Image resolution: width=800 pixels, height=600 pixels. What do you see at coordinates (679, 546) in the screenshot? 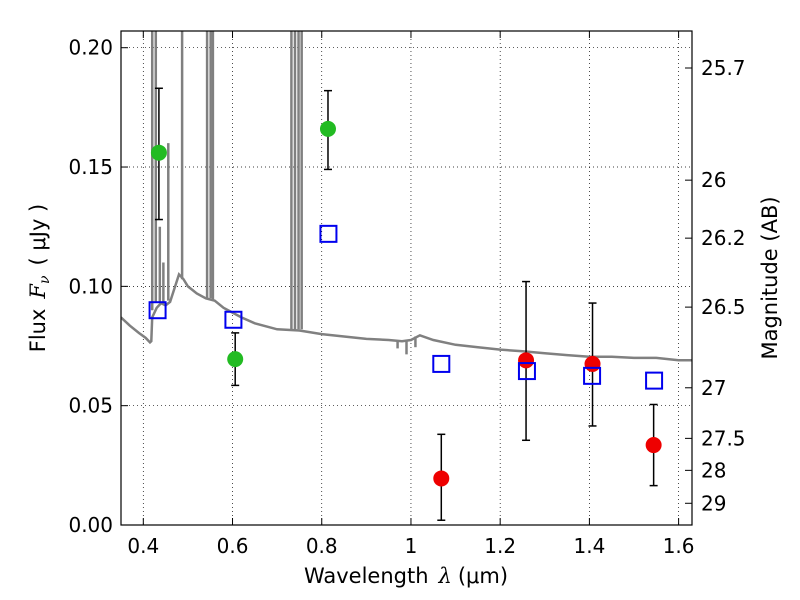
I see `x-tick-label: 1.6` at bounding box center [679, 546].